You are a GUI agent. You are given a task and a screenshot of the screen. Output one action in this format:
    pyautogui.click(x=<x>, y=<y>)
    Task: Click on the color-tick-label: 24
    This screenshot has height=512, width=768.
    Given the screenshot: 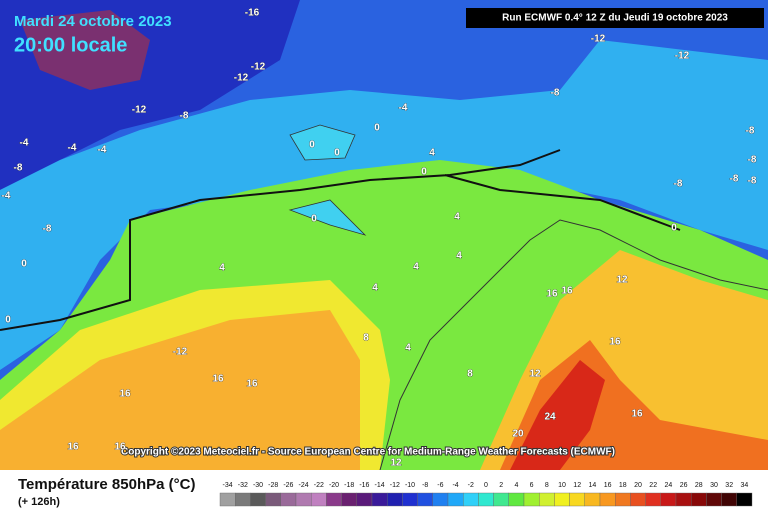 What is the action you would take?
    pyautogui.click(x=669, y=485)
    